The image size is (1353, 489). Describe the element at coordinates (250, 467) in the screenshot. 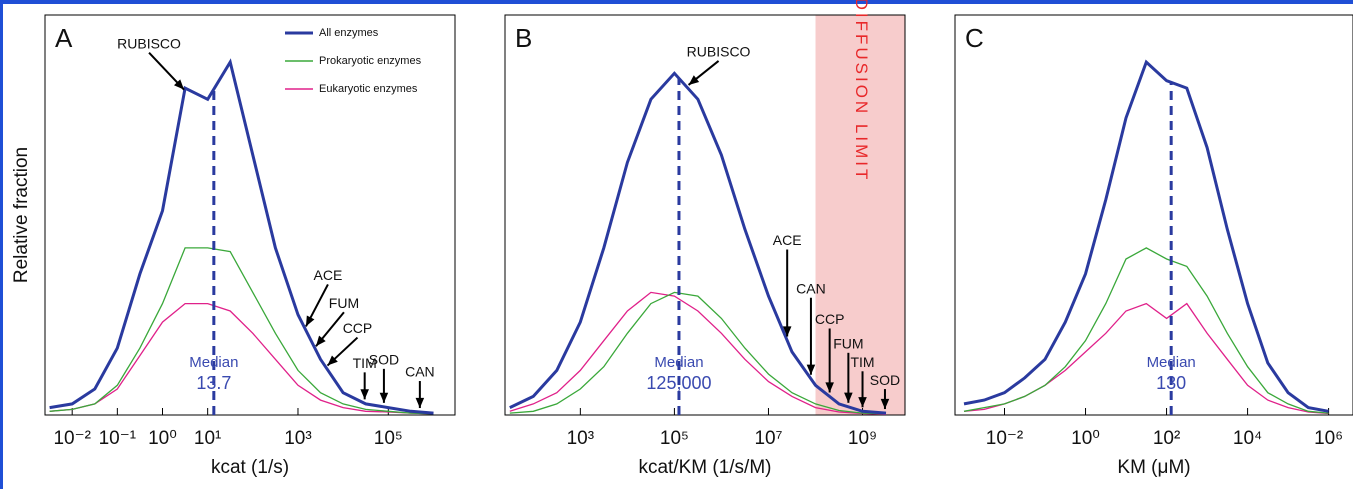

I see `x-axis-label: kcat (1/s)` at that location.